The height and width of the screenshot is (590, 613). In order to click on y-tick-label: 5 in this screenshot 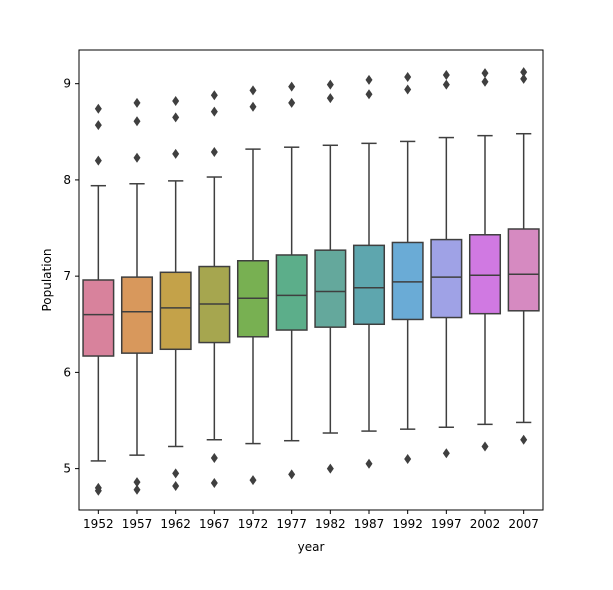, I will do `click(67, 469)`.